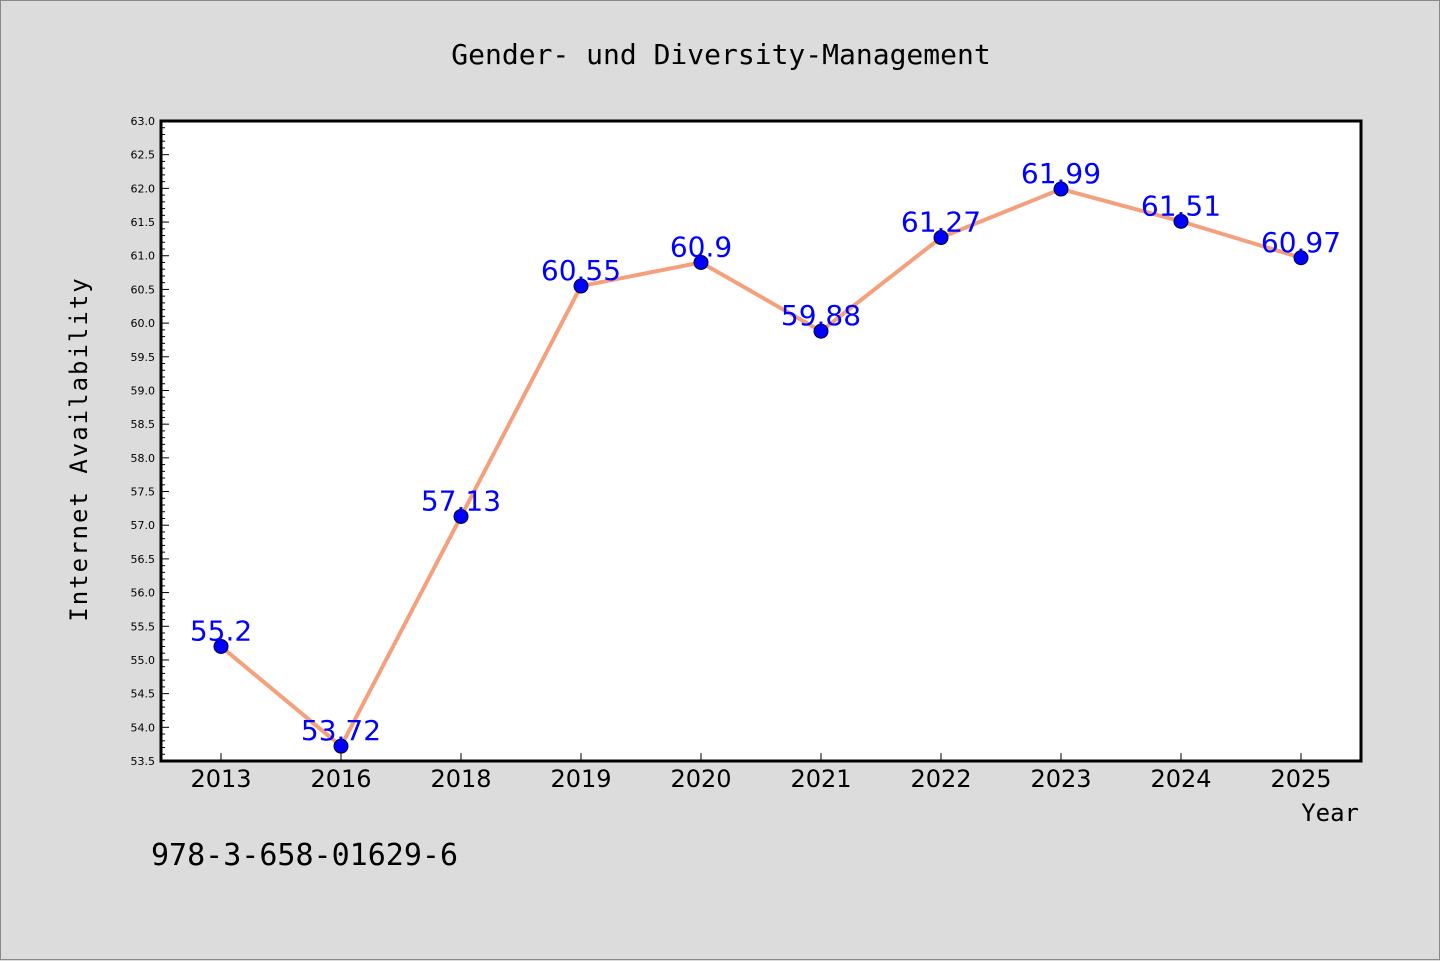 This screenshot has height=961, width=1440. Describe the element at coordinates (581, 270) in the screenshot. I see `data-label: 60.55` at that location.